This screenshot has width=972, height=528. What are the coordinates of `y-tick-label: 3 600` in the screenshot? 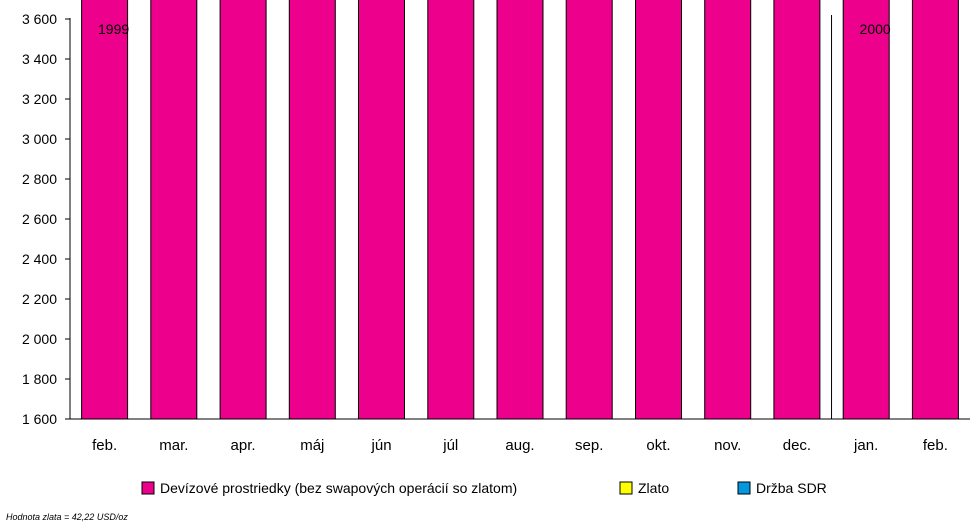 It's located at (39, 19).